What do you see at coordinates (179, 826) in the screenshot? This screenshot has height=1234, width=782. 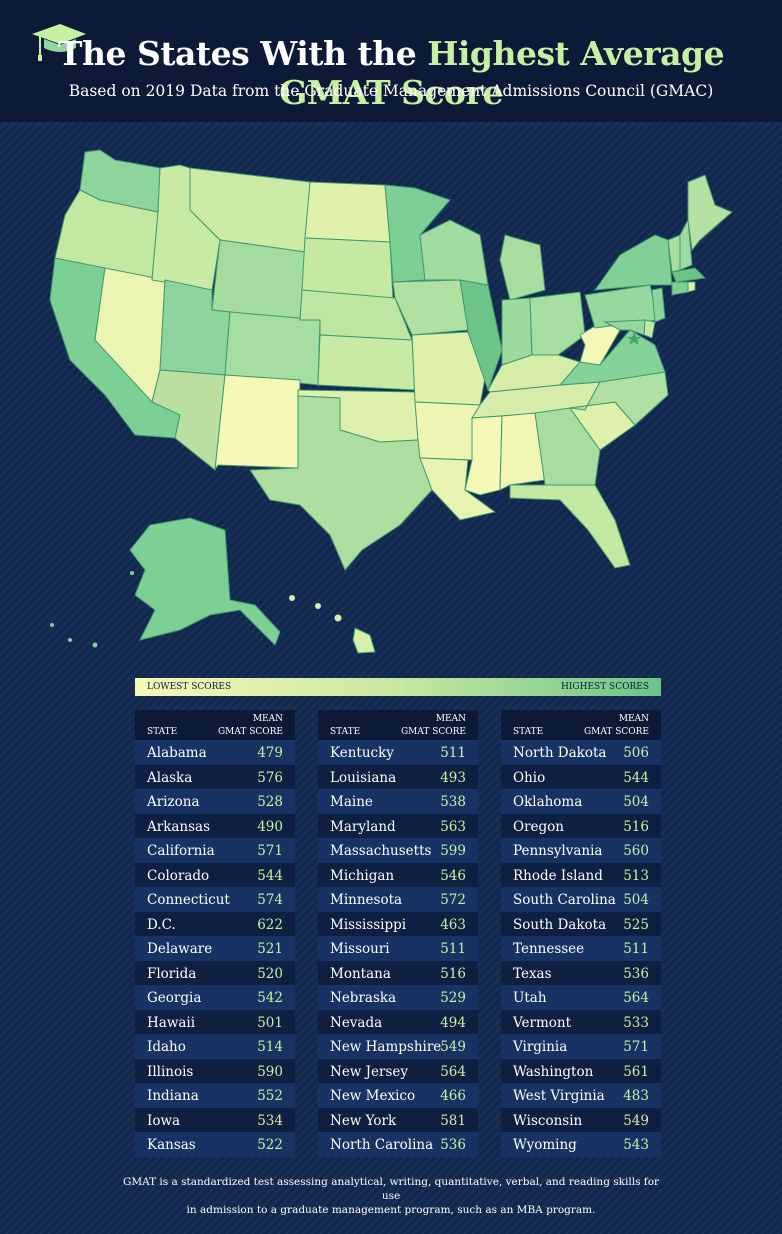 I see `state-name: Arkansas` at bounding box center [179, 826].